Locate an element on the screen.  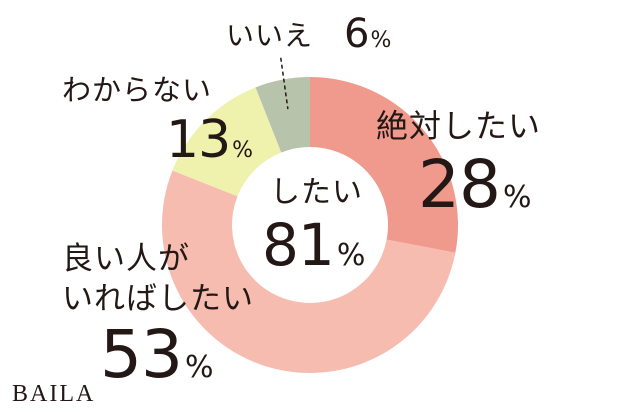
value-zettai: 28% is located at coordinates (474, 184).